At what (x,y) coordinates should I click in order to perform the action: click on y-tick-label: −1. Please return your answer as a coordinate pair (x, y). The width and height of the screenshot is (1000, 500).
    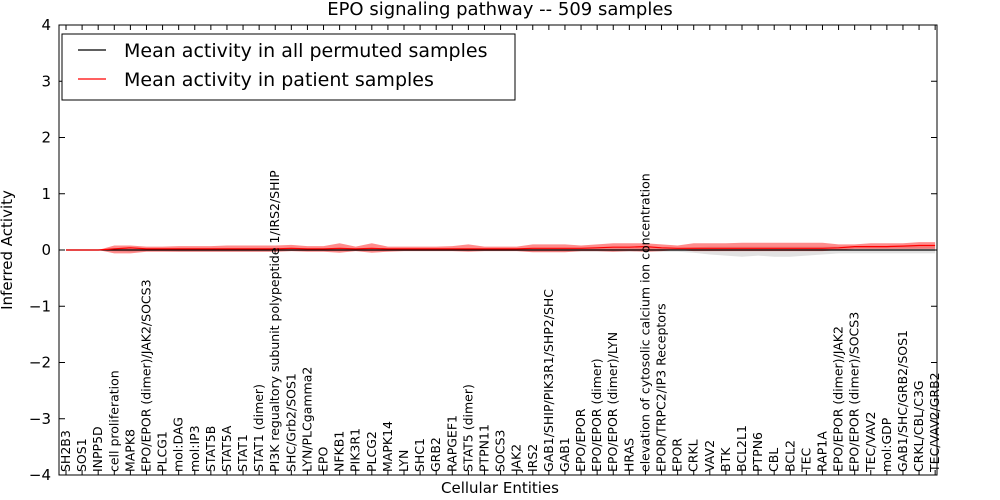
    Looking at the image, I should click on (40, 306).